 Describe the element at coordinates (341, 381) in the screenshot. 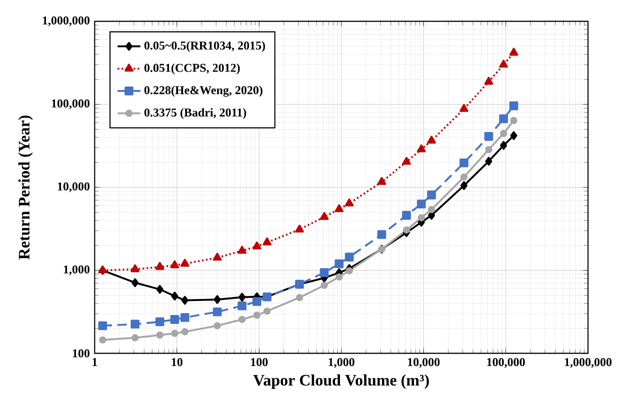

I see `x-axis-title: Vapor Cloud Volume (m³)` at that location.